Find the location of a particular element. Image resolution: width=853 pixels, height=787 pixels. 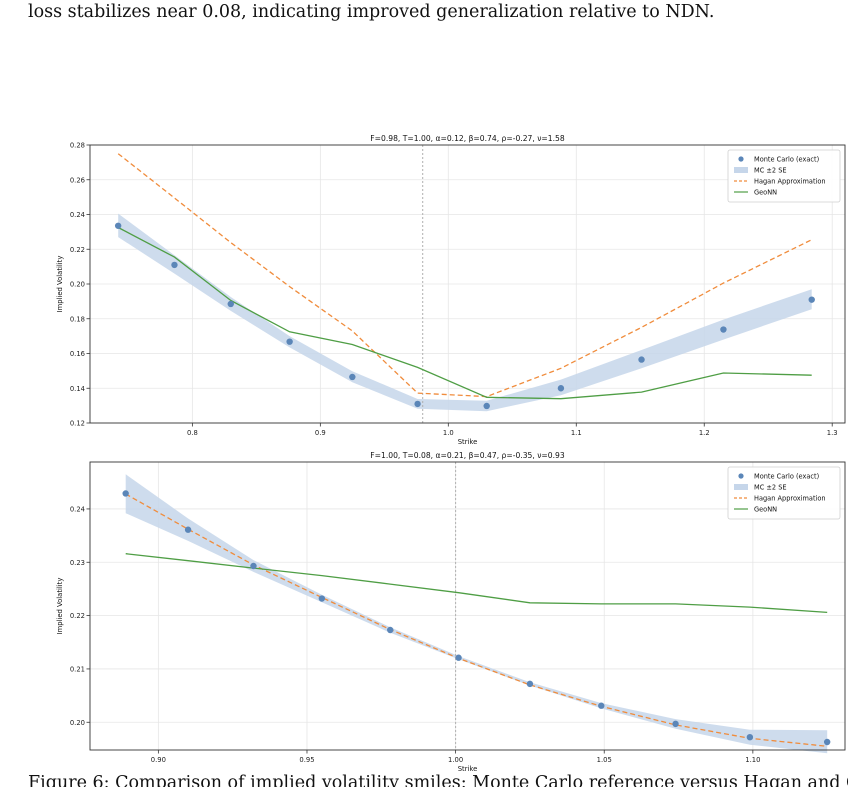

x-tick-label: 0.8 is located at coordinates (192, 433).